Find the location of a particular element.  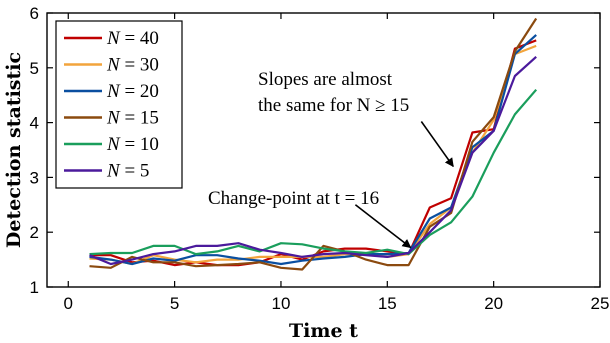

legend-box is located at coordinates (119, 104).